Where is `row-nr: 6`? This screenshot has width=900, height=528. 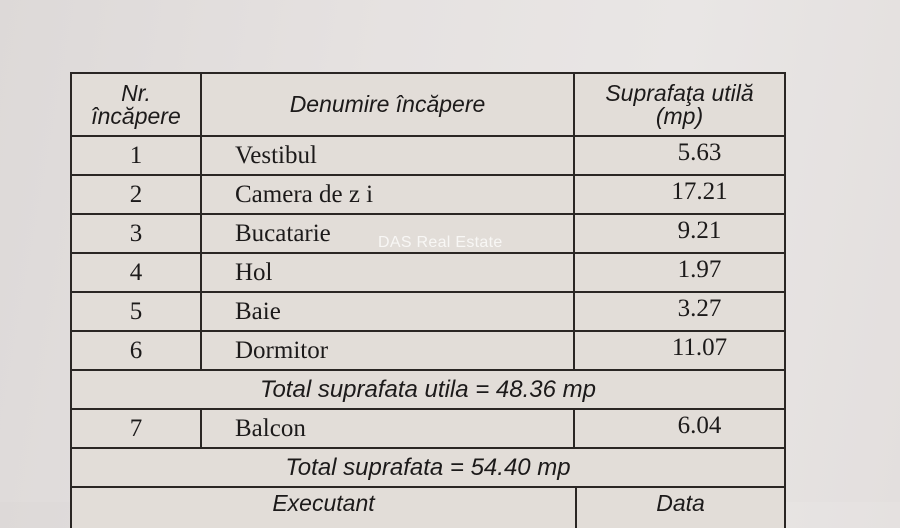
row-nr: 6 is located at coordinates (137, 350).